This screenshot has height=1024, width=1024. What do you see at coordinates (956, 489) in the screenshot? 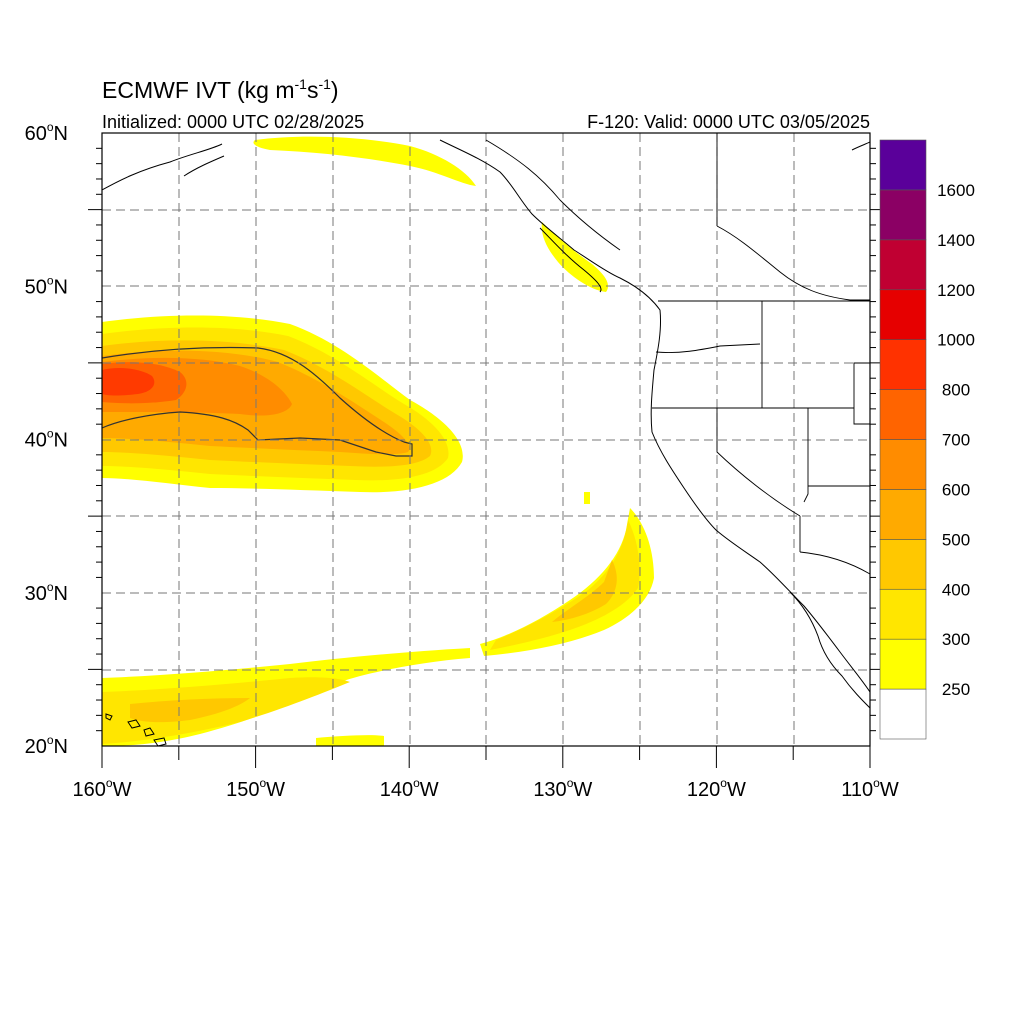
I see `colorbar-label: 600` at bounding box center [956, 489].